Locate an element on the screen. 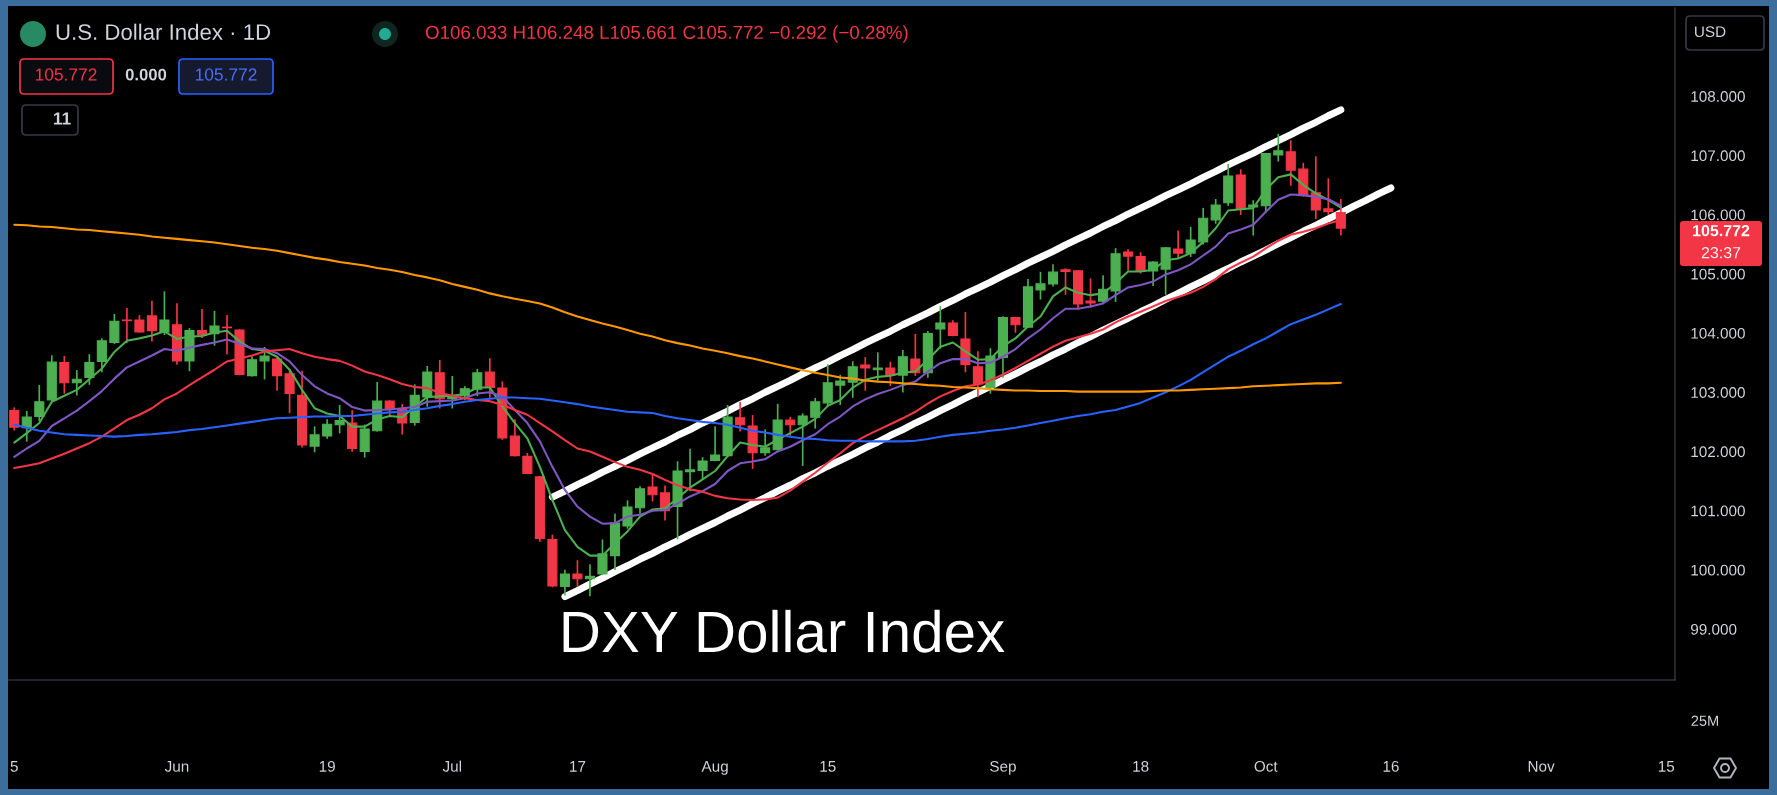  y-tick-label: 99.000 is located at coordinates (1713, 629).